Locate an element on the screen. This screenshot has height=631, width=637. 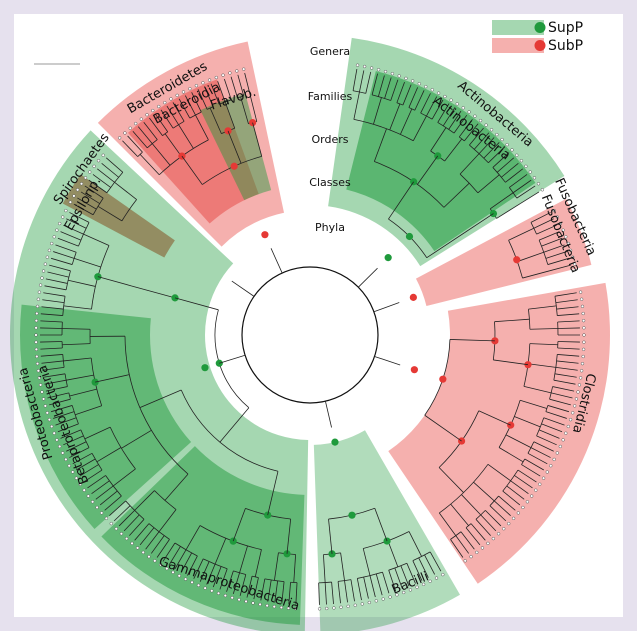
clade-sector is located at coordinates (386, 530).